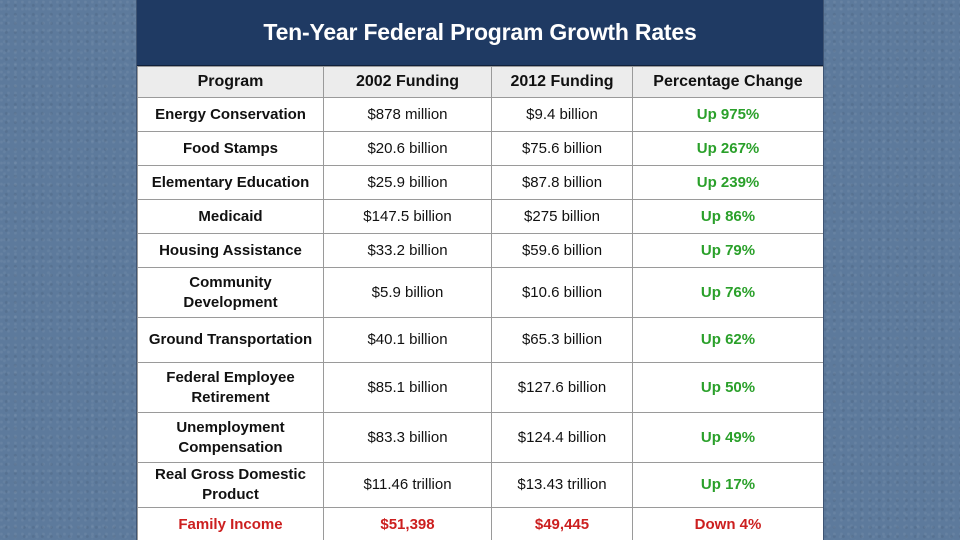 This screenshot has height=540, width=960. I want to click on column-header-change: Percentage Change, so click(727, 82).